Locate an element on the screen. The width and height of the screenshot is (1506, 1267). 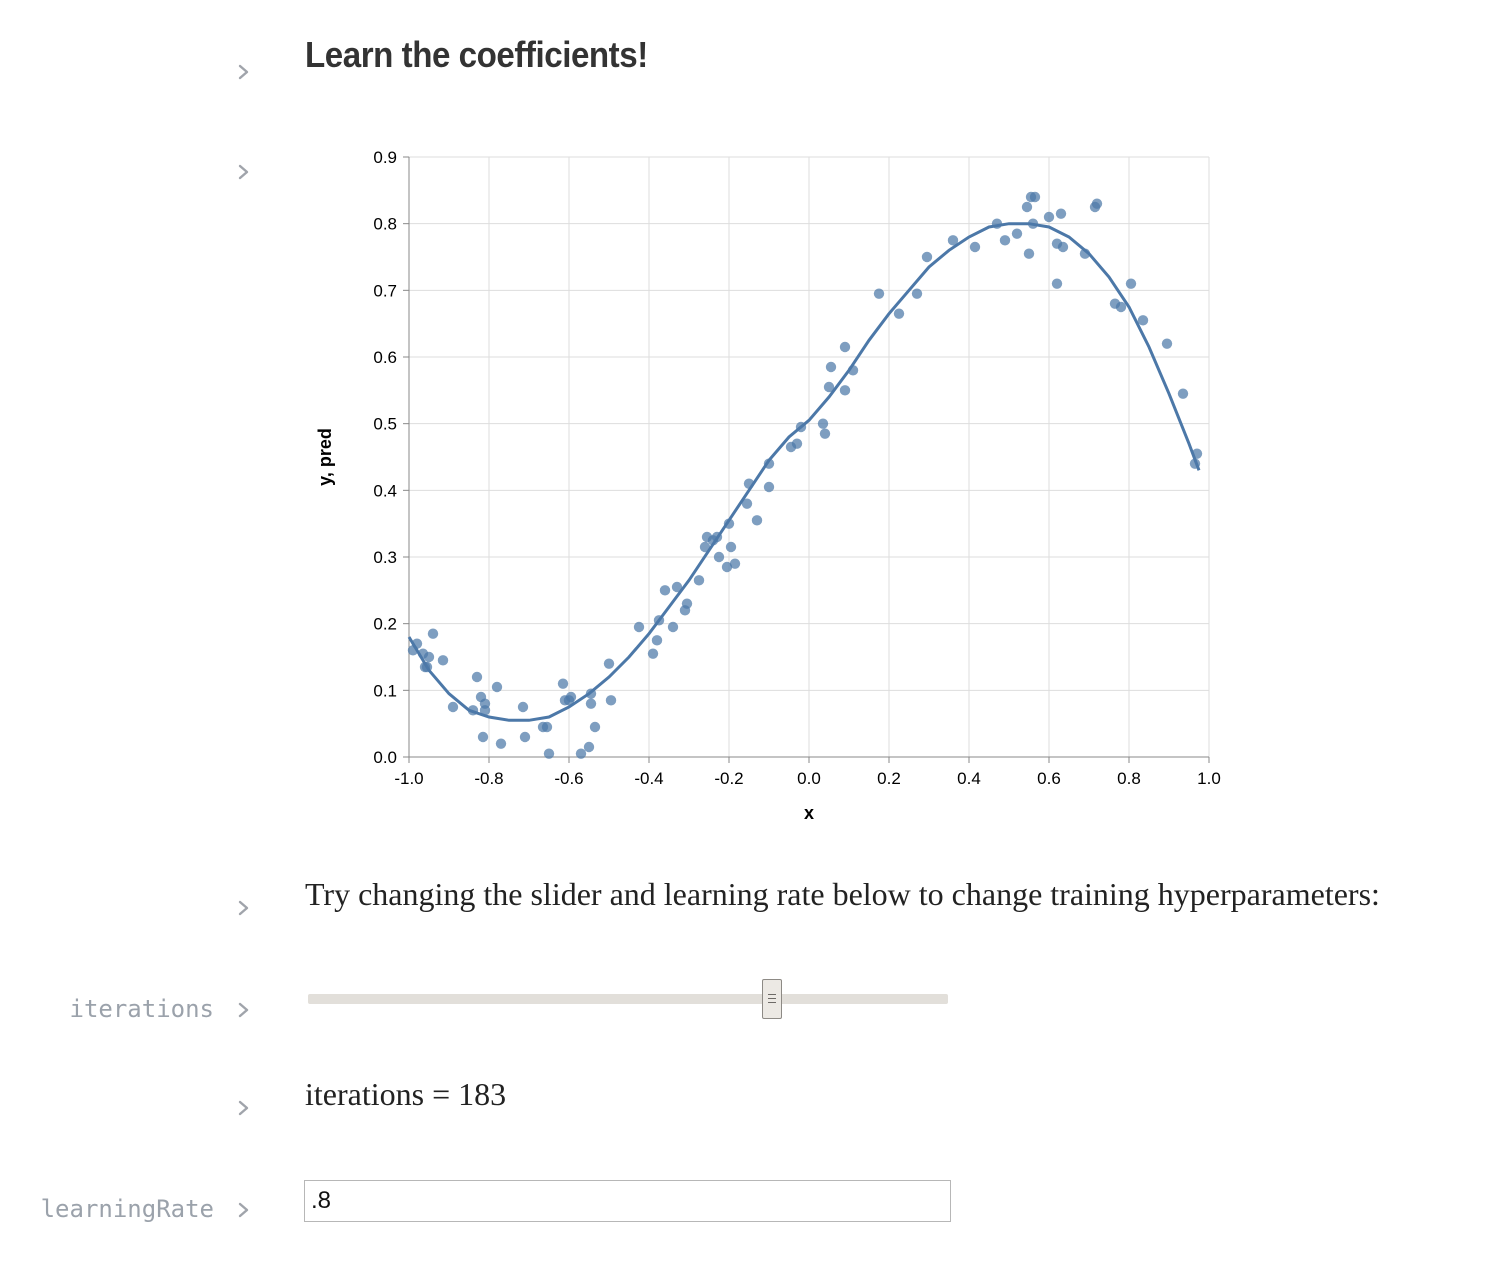
iterations-slider-thumb is located at coordinates (771, 999).